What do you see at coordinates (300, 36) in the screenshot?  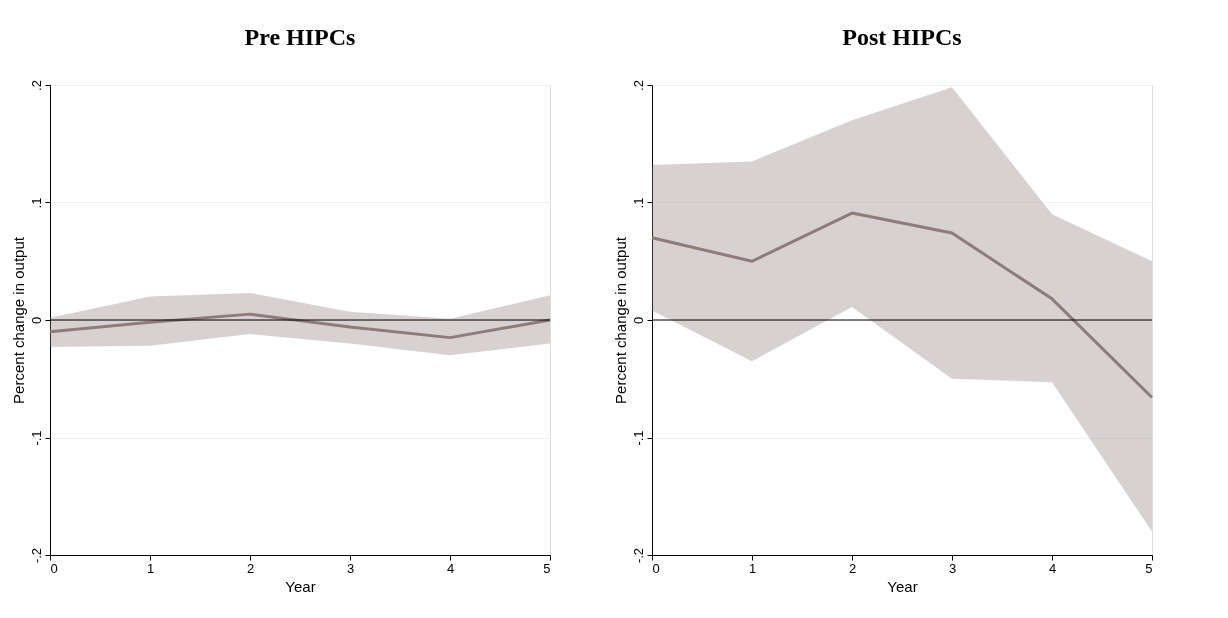 I see `chart-title: Pre HIPCs` at bounding box center [300, 36].